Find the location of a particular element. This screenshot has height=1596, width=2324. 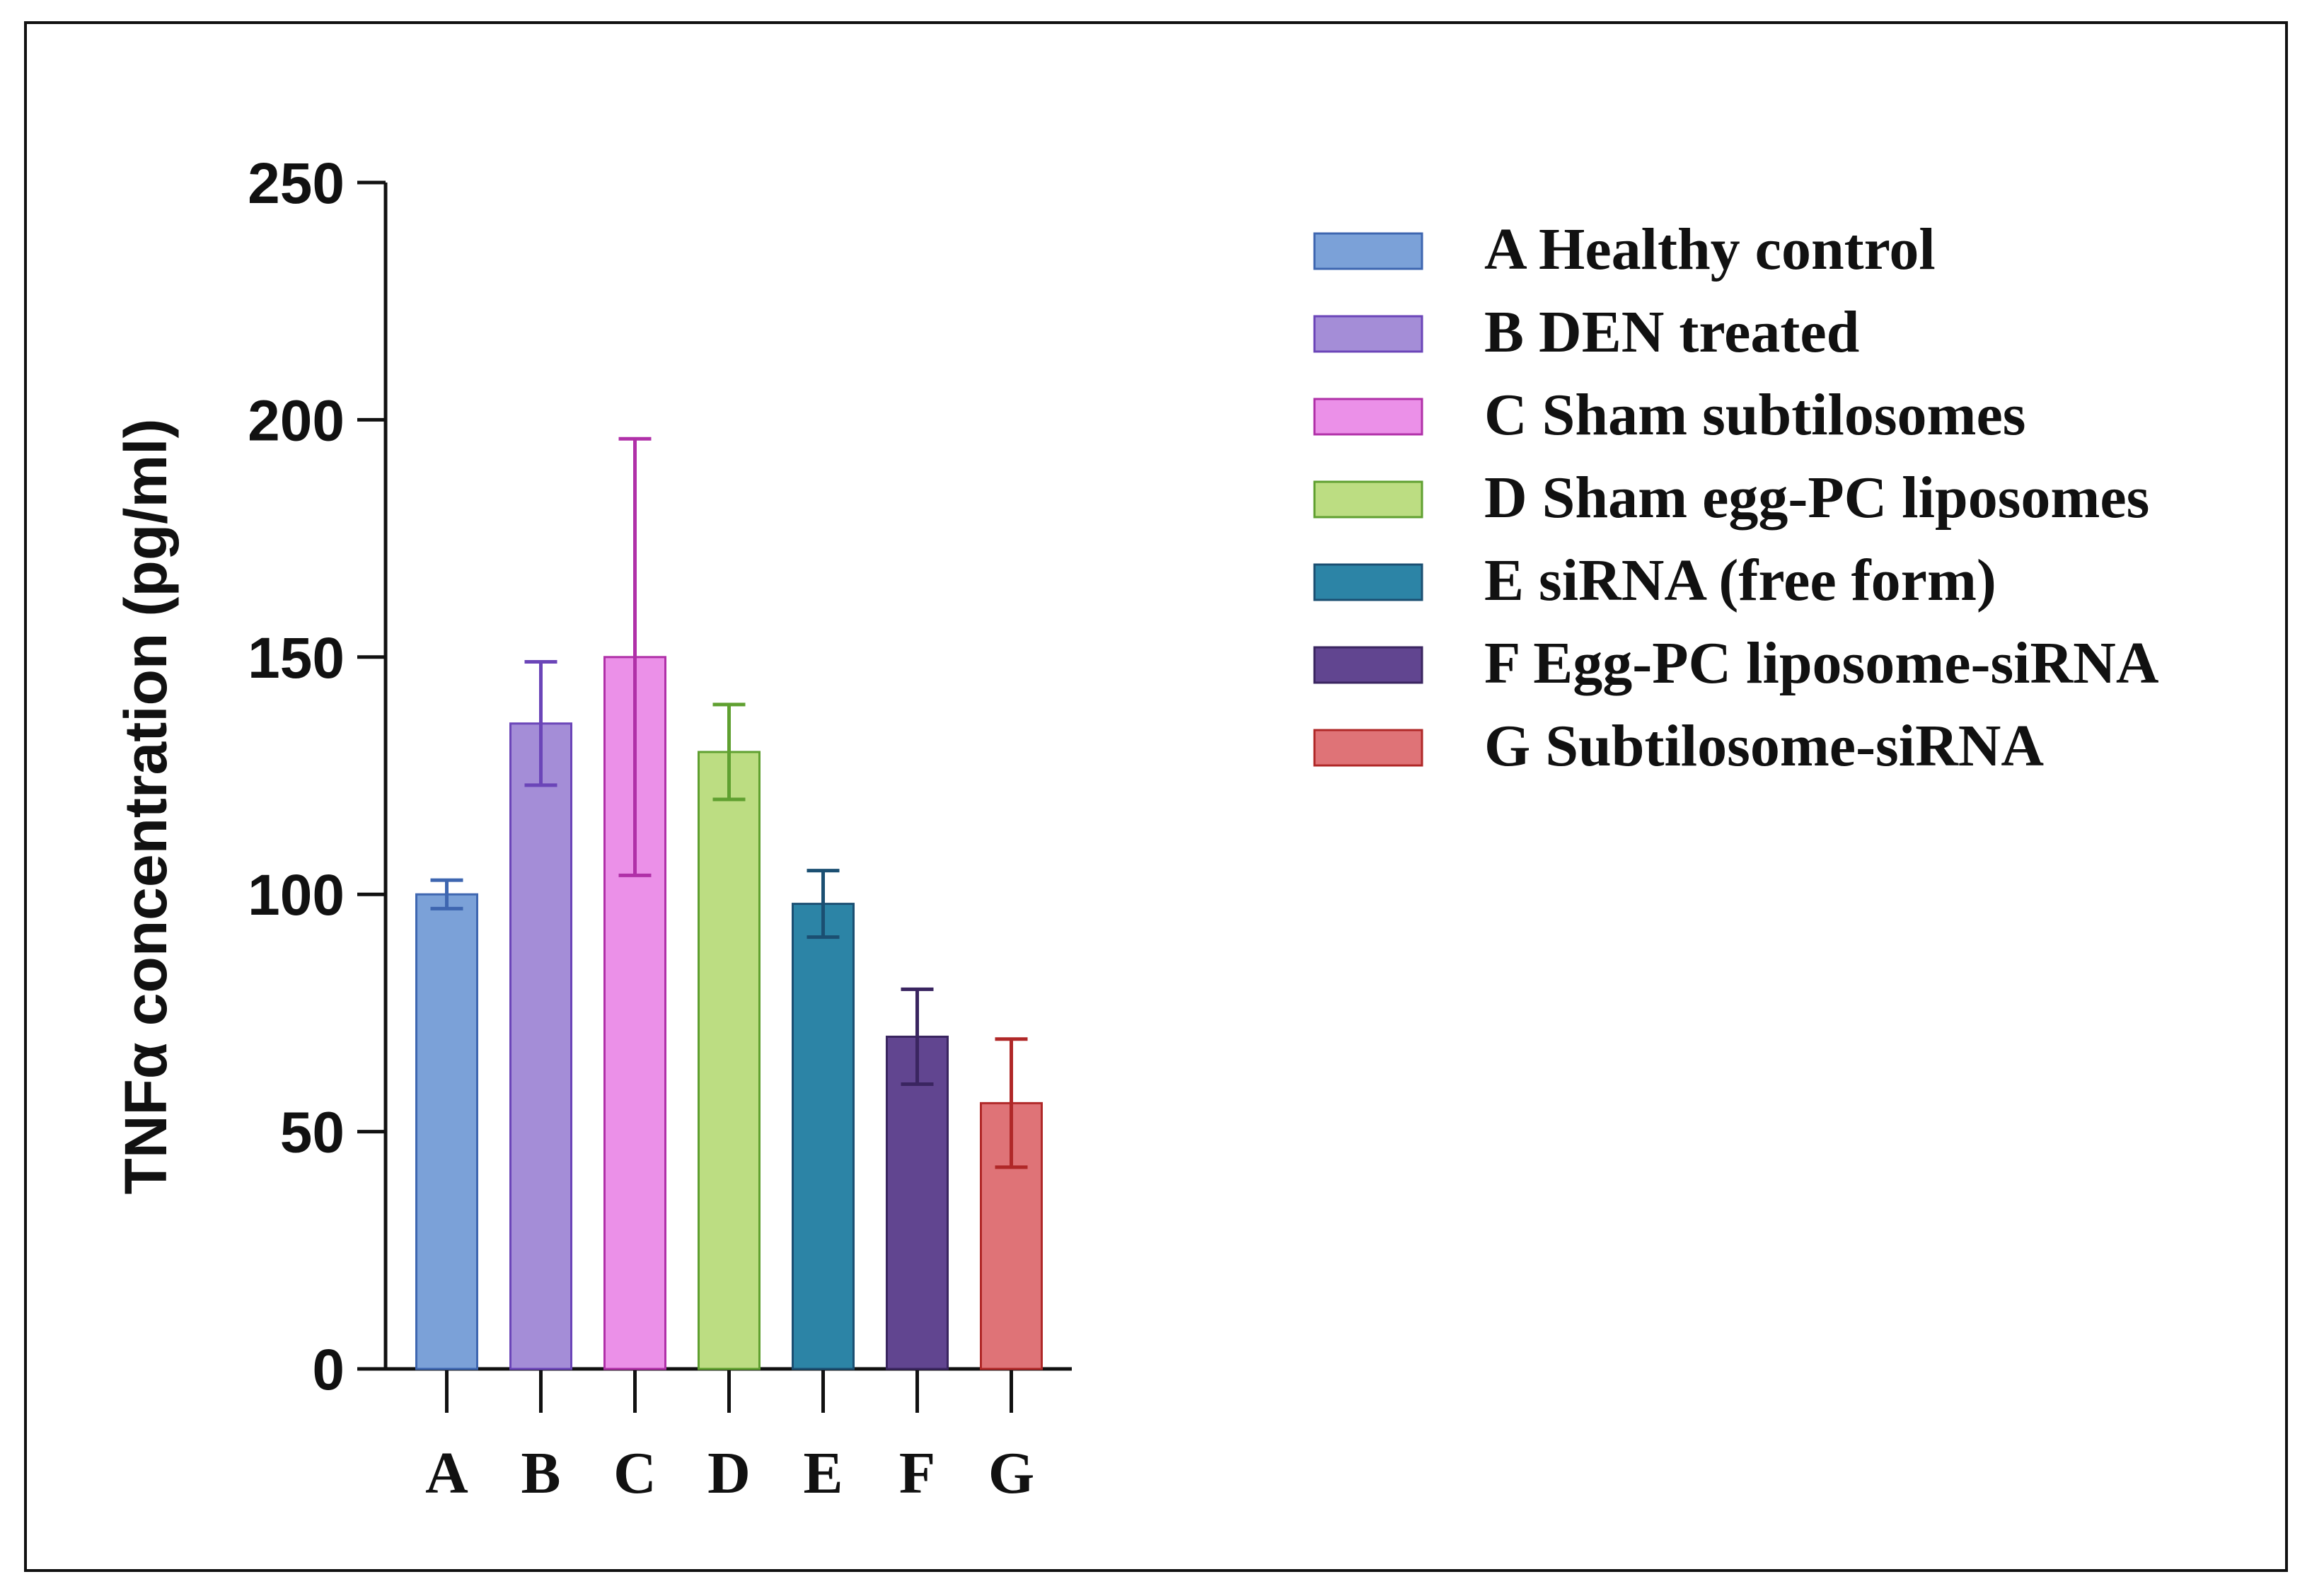

x-tick-label-B: B is located at coordinates (540, 1473).